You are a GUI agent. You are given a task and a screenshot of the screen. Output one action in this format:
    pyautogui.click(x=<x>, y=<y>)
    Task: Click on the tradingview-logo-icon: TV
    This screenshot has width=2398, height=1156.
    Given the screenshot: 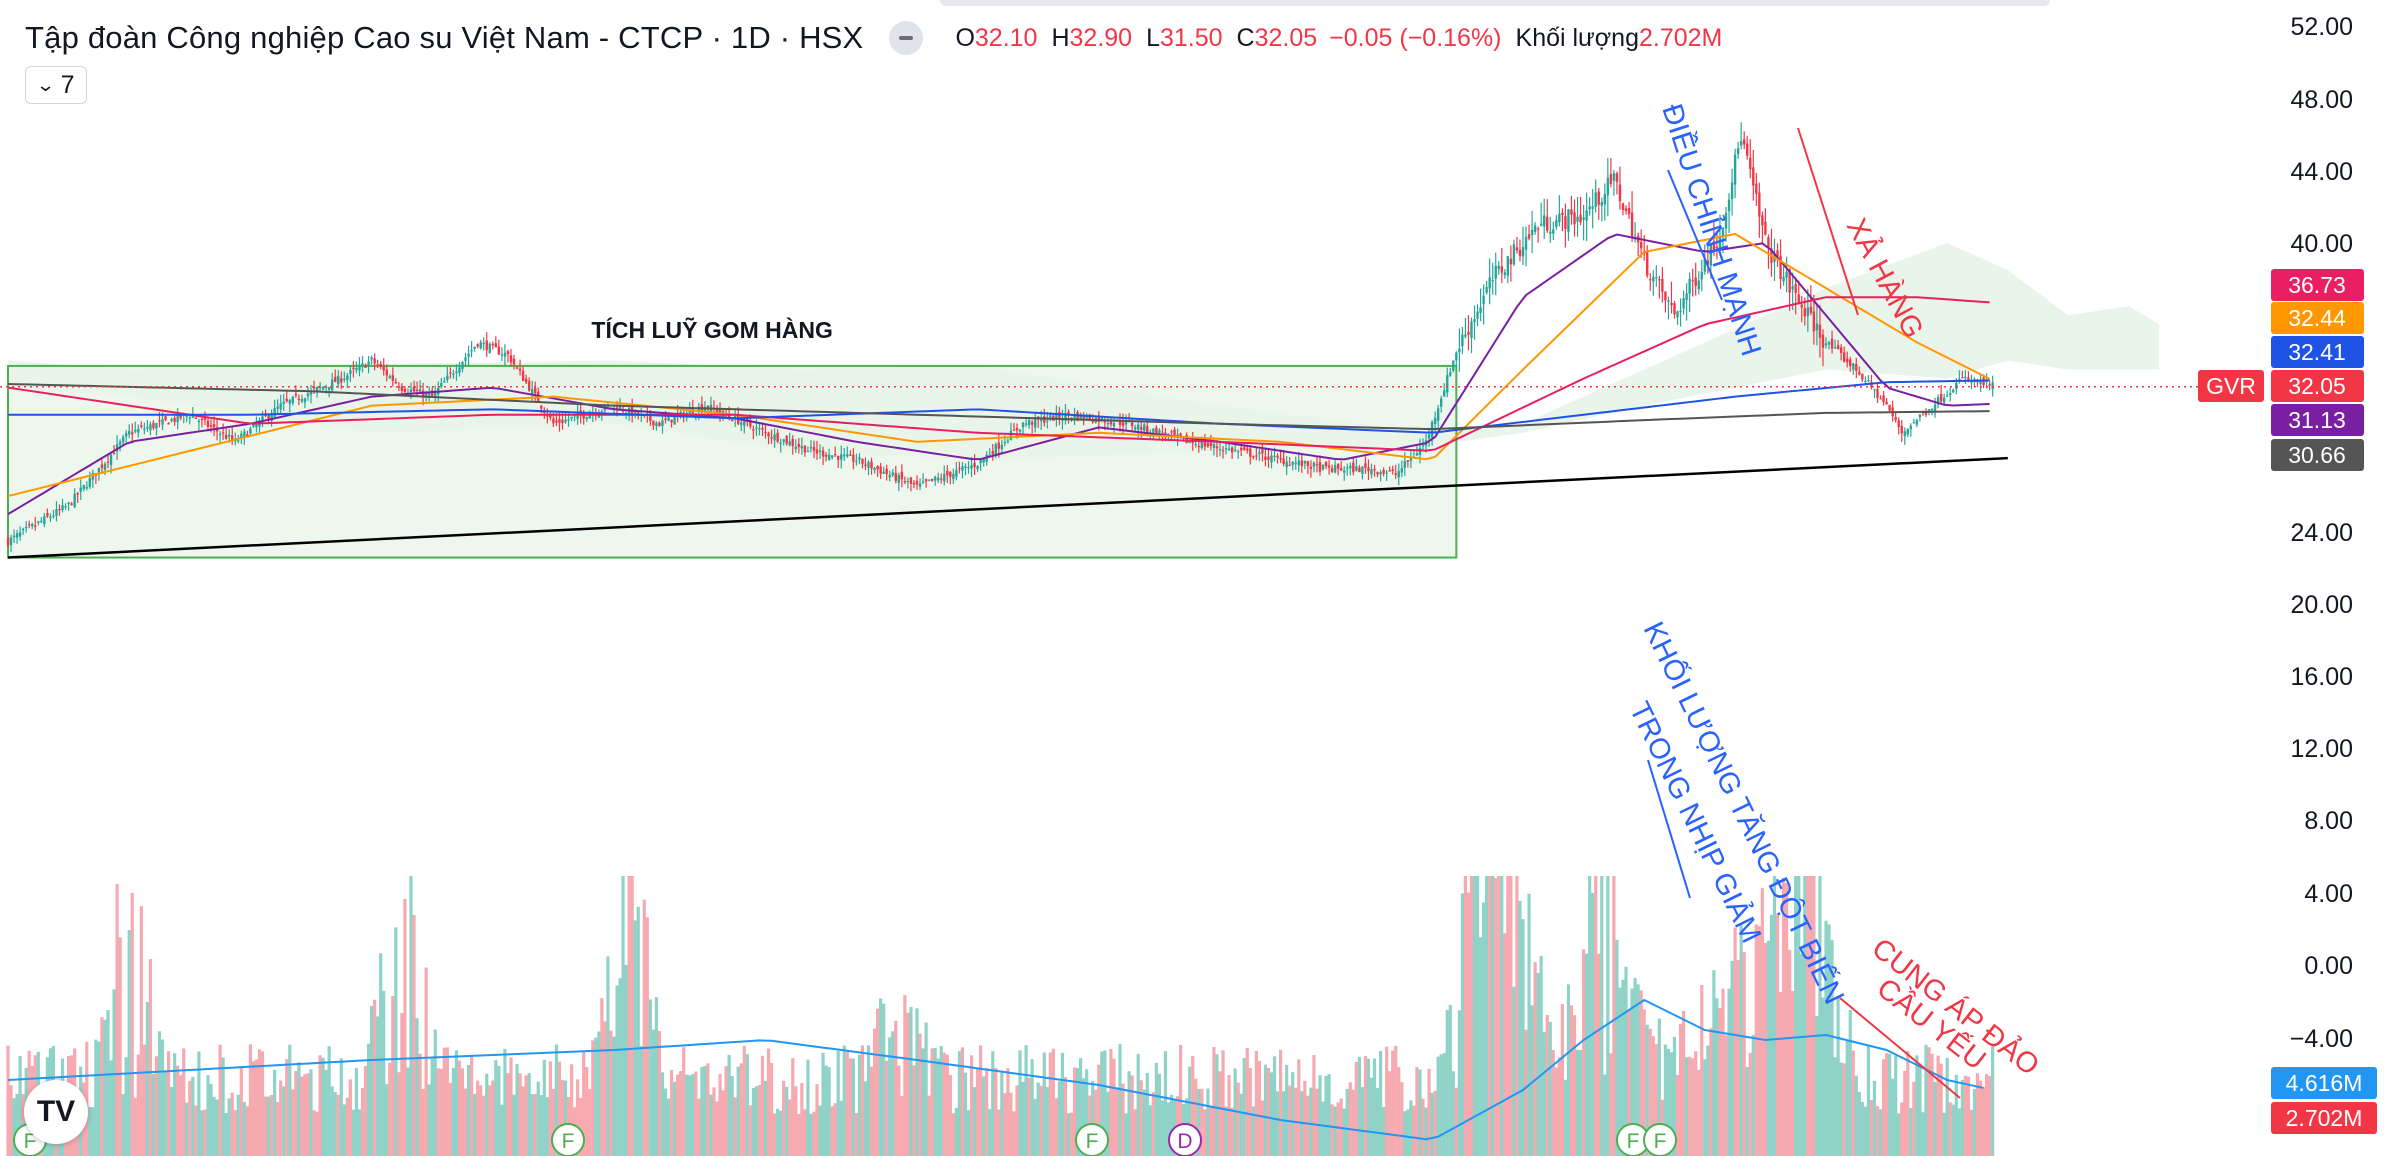 What is the action you would take?
    pyautogui.click(x=56, y=1112)
    